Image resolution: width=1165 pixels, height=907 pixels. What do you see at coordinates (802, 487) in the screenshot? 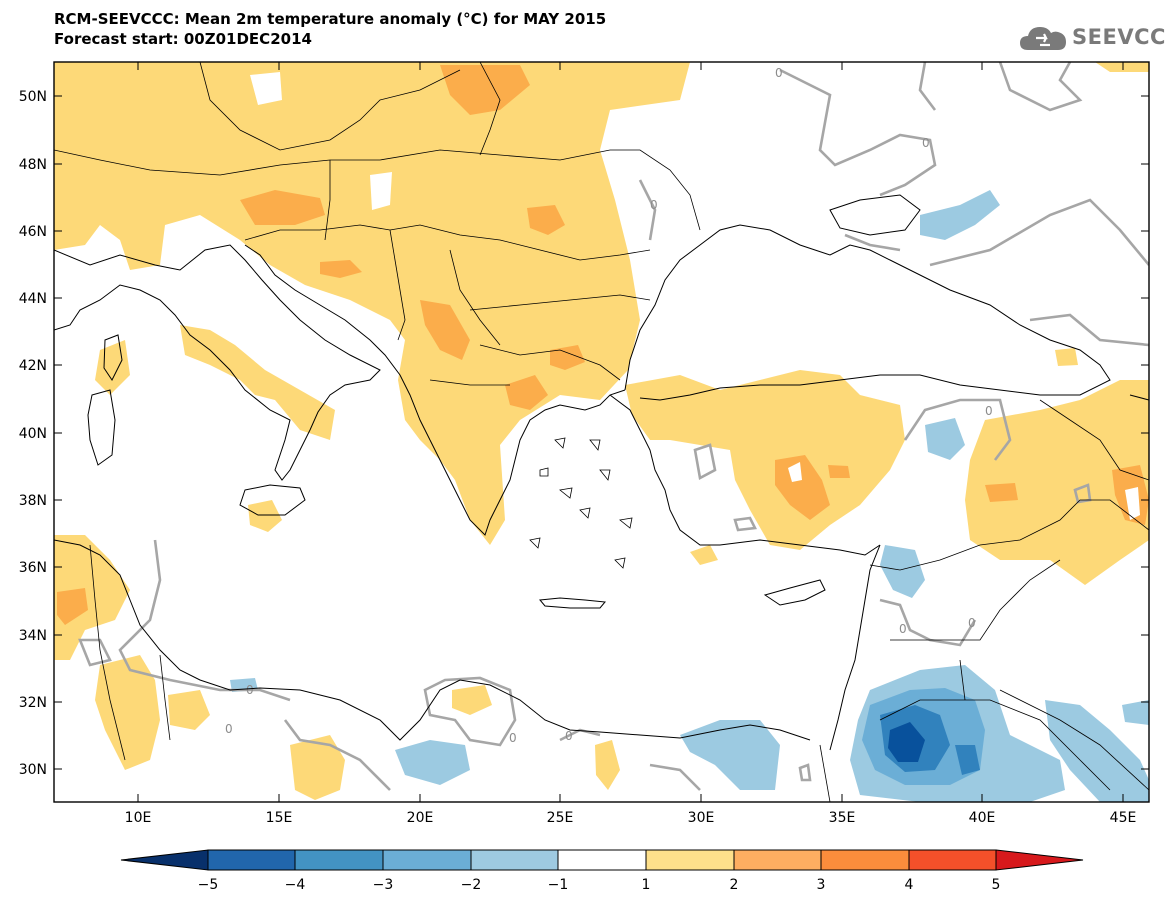
I see `warm-core-anatolia` at bounding box center [802, 487].